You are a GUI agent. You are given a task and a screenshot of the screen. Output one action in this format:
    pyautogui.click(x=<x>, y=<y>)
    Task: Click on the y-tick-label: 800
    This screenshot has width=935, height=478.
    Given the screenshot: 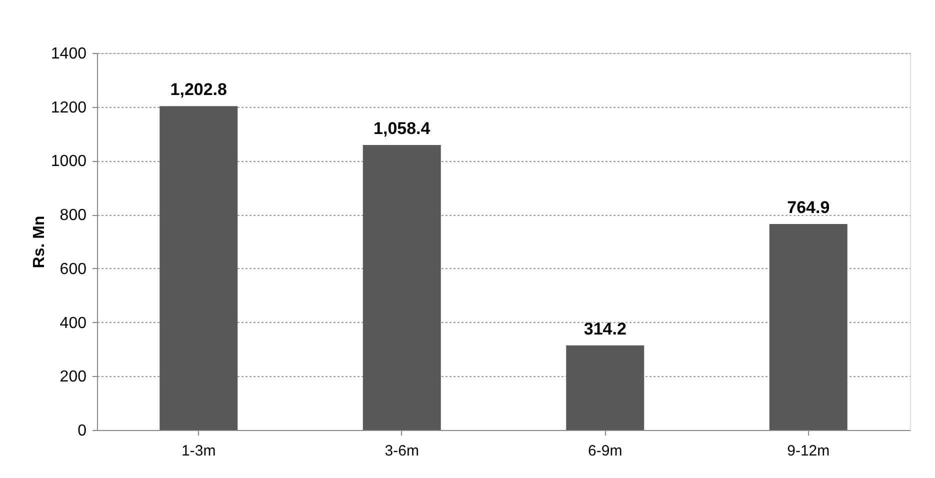 What is the action you would take?
    pyautogui.click(x=73, y=215)
    